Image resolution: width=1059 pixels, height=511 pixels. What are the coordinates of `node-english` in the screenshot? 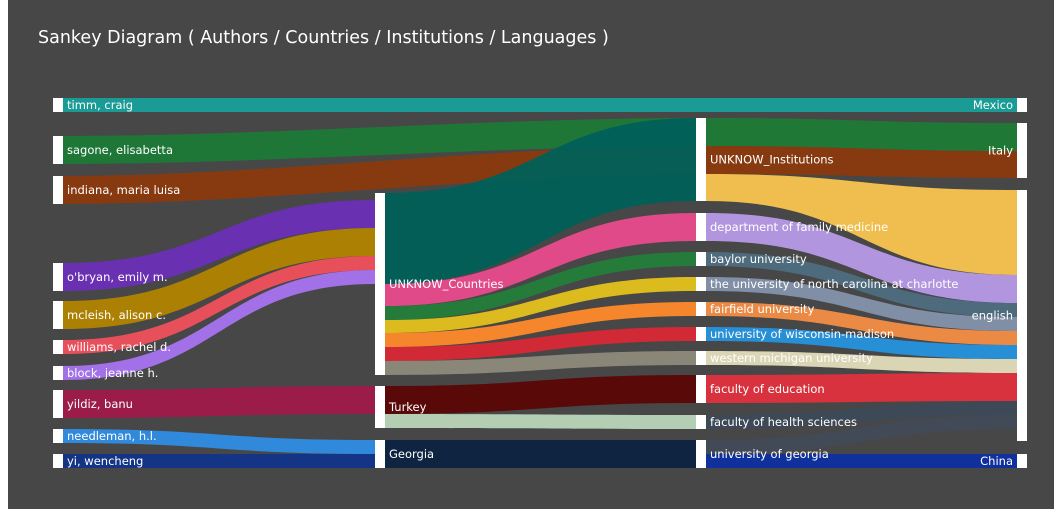 It's located at (1022, 315).